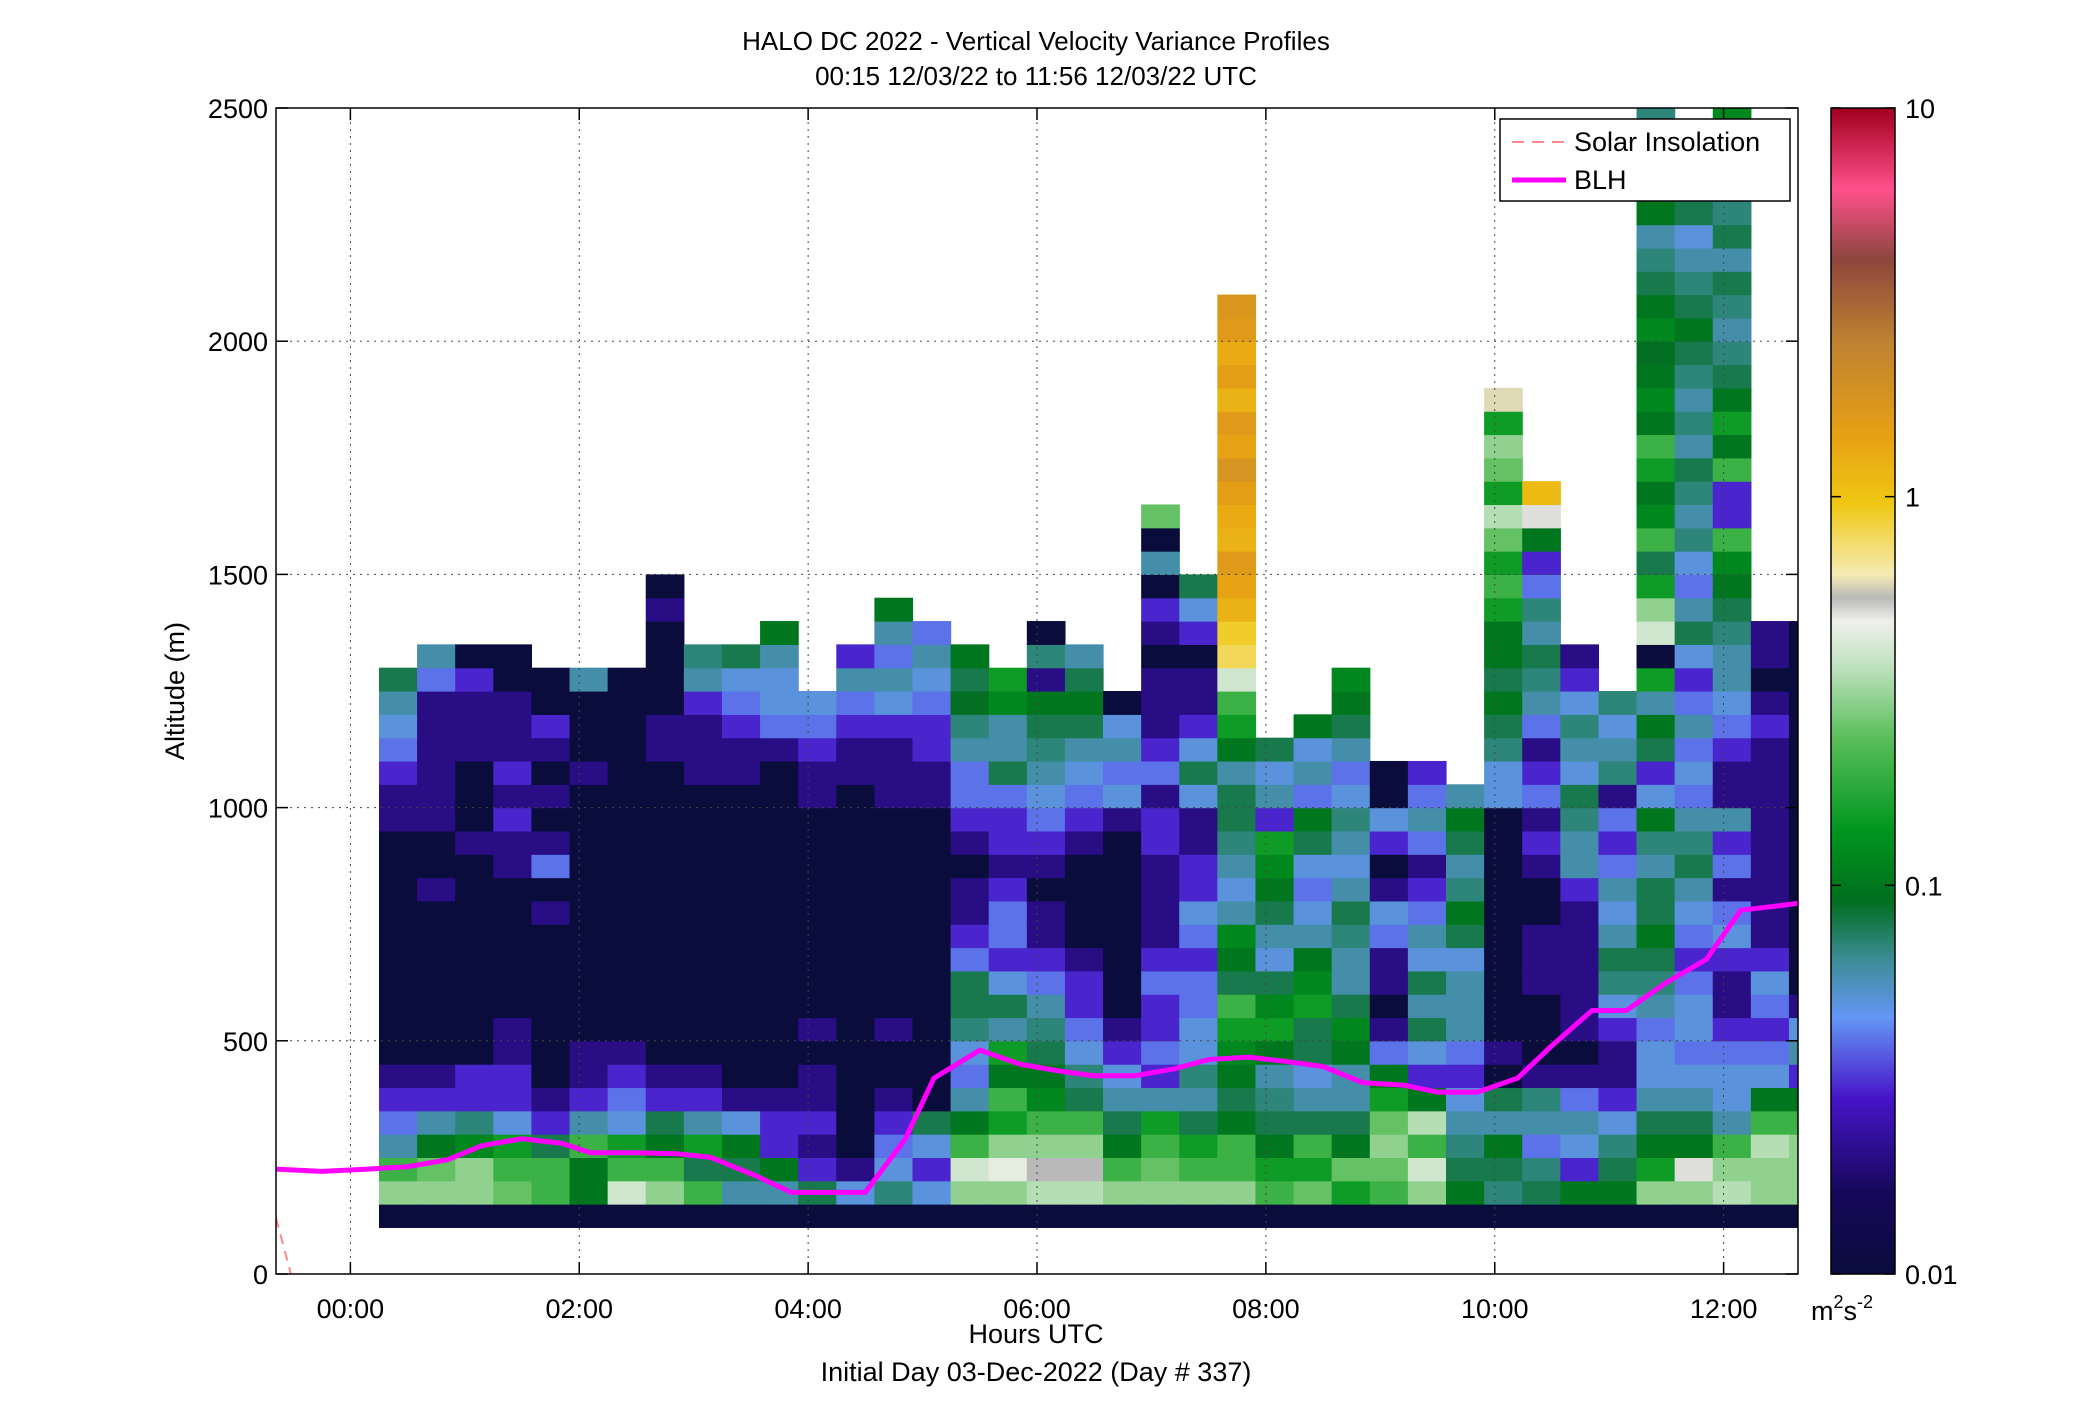 Image resolution: width=2098 pixels, height=1425 pixels. What do you see at coordinates (1667, 142) in the screenshot?
I see `legend-solar-insolation-label: Solar Insolation` at bounding box center [1667, 142].